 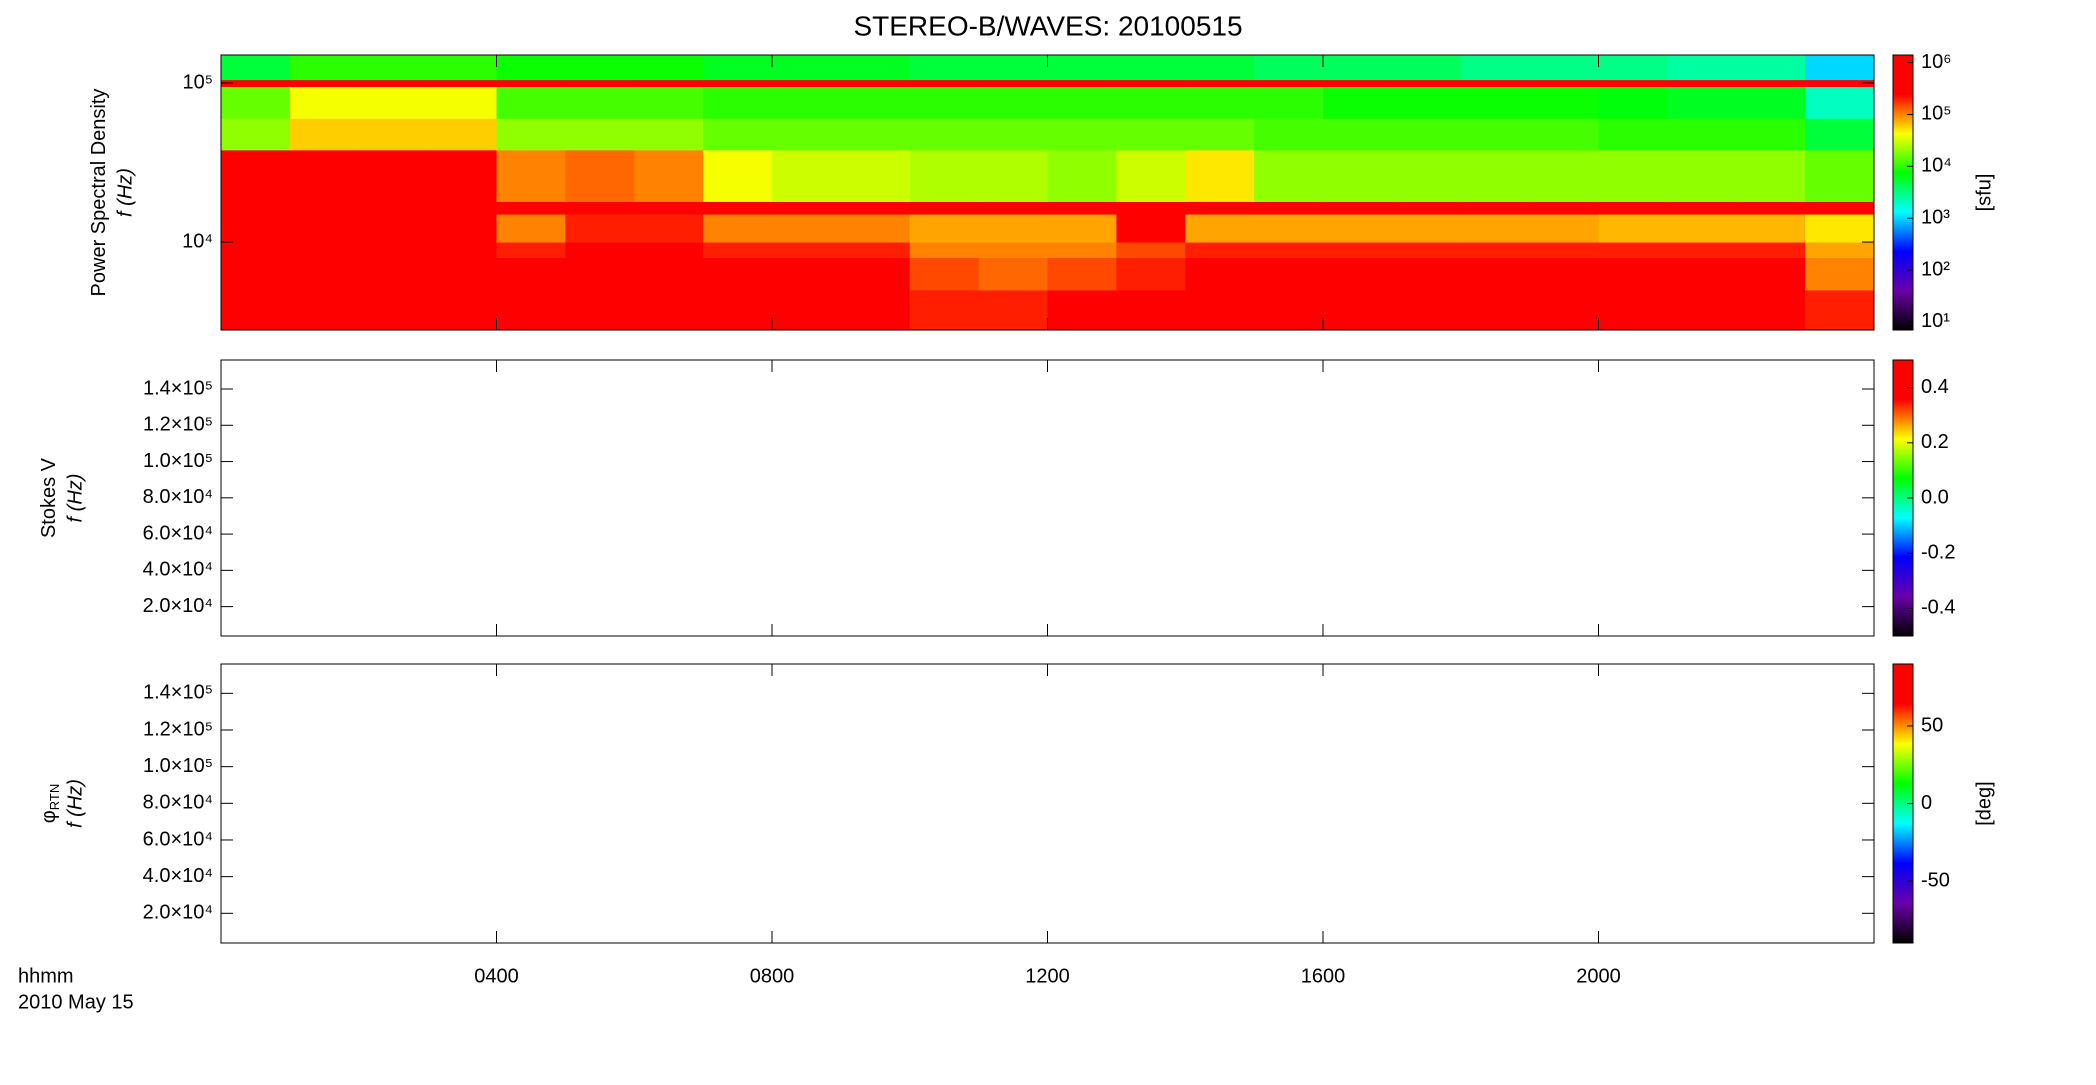 What do you see at coordinates (1935, 269) in the screenshot?
I see `colorbar-tick-label: 10²` at bounding box center [1935, 269].